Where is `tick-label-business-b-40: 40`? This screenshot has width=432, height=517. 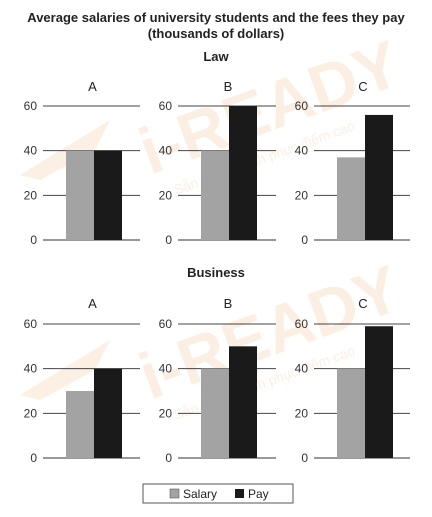 tick-label-business-b-40: 40 is located at coordinates (166, 369).